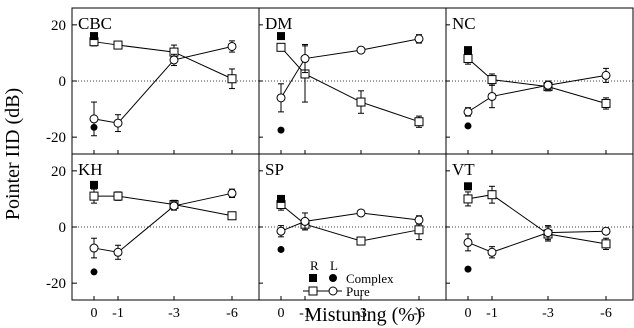 This screenshot has height=328, width=634. Describe the element at coordinates (464, 23) in the screenshot. I see `panel-label: NC` at that location.